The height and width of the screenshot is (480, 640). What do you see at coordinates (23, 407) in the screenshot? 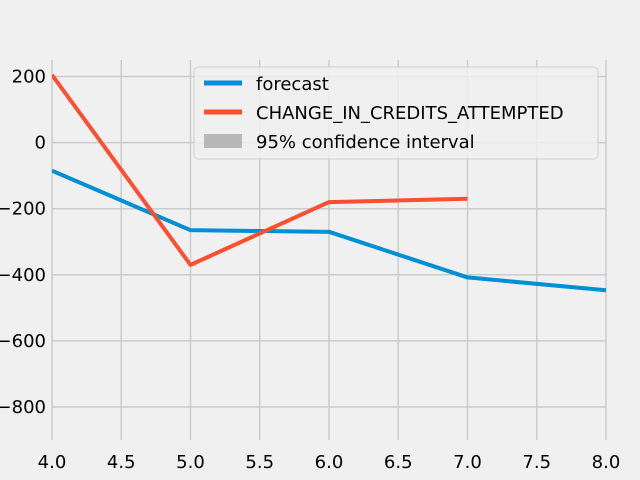
I see `y-tick-label: −800` at bounding box center [23, 407].